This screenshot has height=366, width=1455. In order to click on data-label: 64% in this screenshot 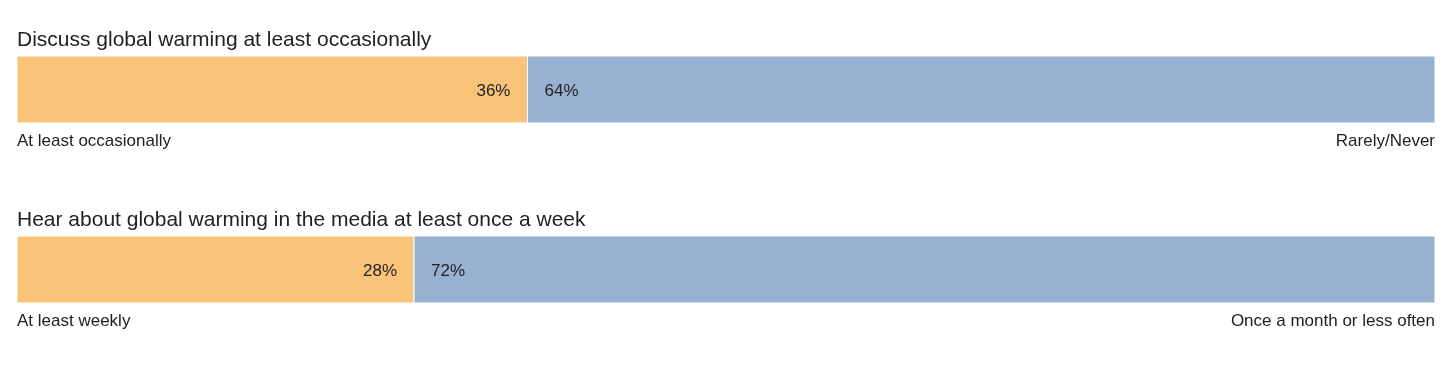, I will do `click(561, 90)`.